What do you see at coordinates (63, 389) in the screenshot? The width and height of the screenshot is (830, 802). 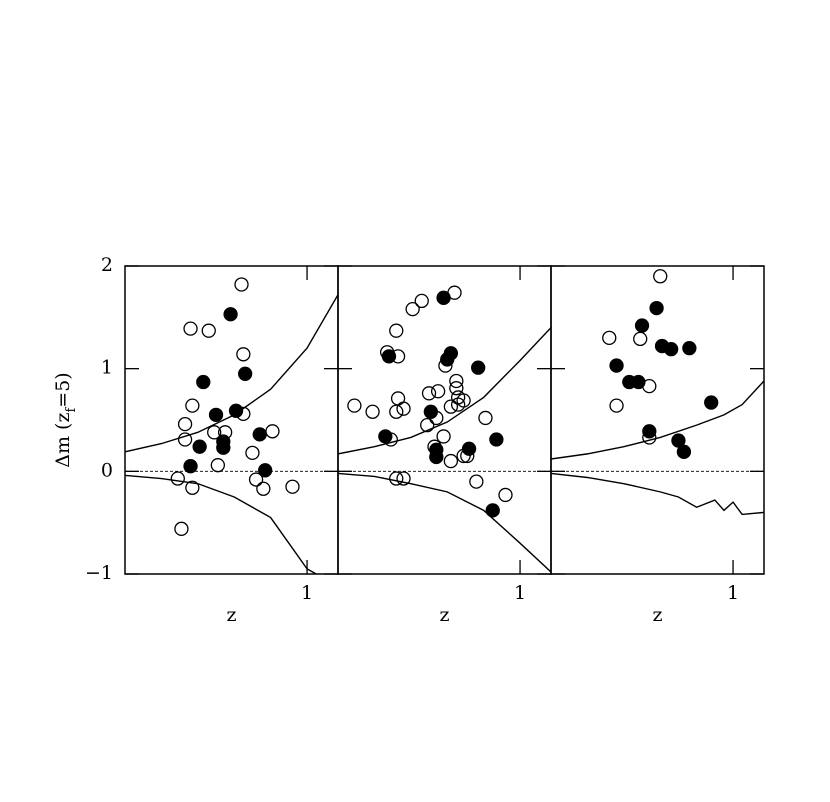 I see `y-axis-label-part: =5)` at bounding box center [63, 389].